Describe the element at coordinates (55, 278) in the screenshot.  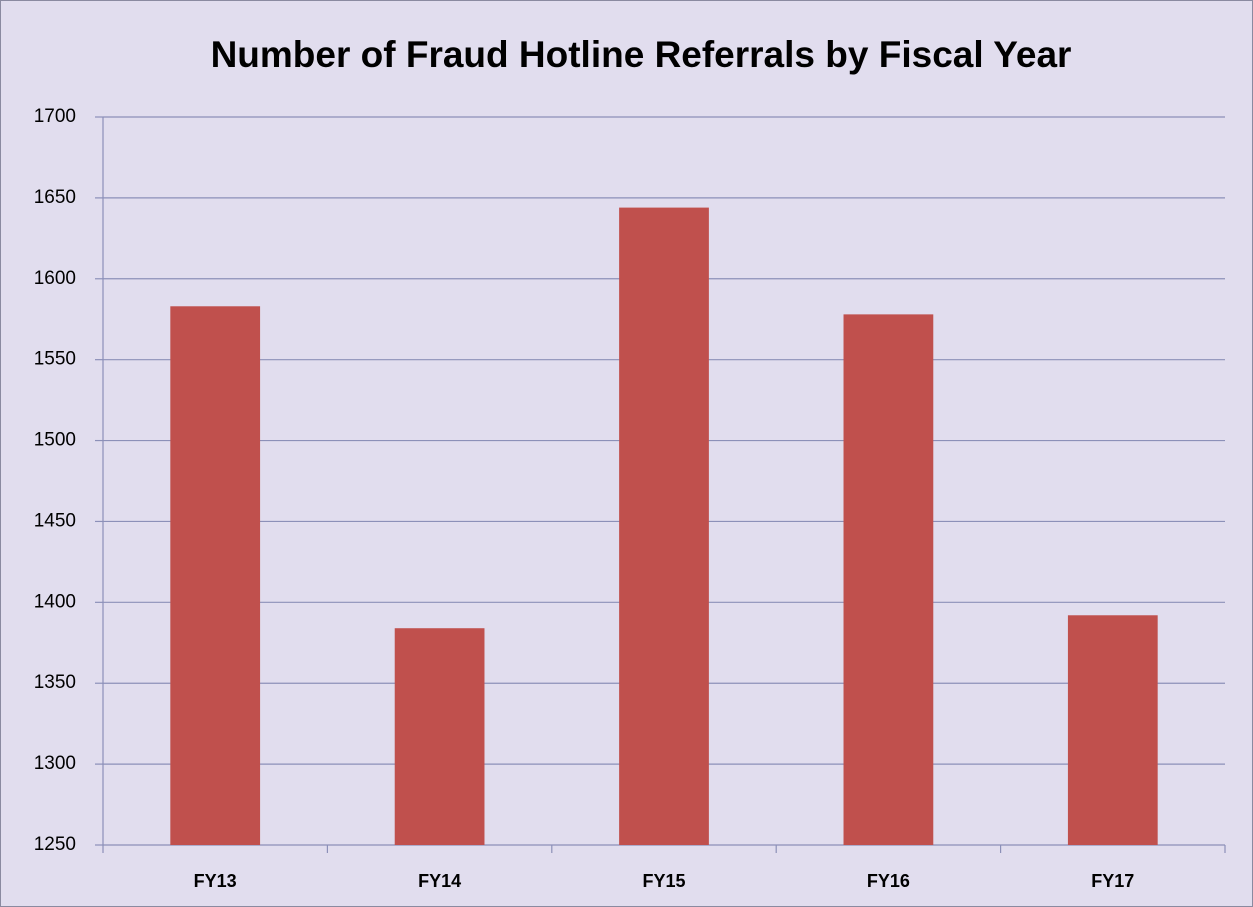
I see `y-tick-label: 1600` at that location.